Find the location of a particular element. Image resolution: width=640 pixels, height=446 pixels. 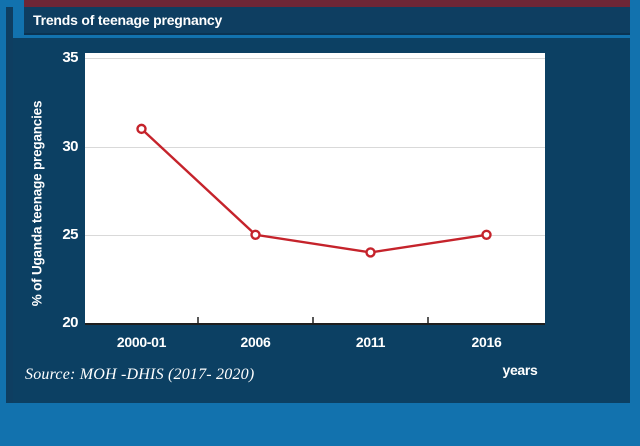

x-axis-tick-label: 2011 is located at coordinates (370, 342).